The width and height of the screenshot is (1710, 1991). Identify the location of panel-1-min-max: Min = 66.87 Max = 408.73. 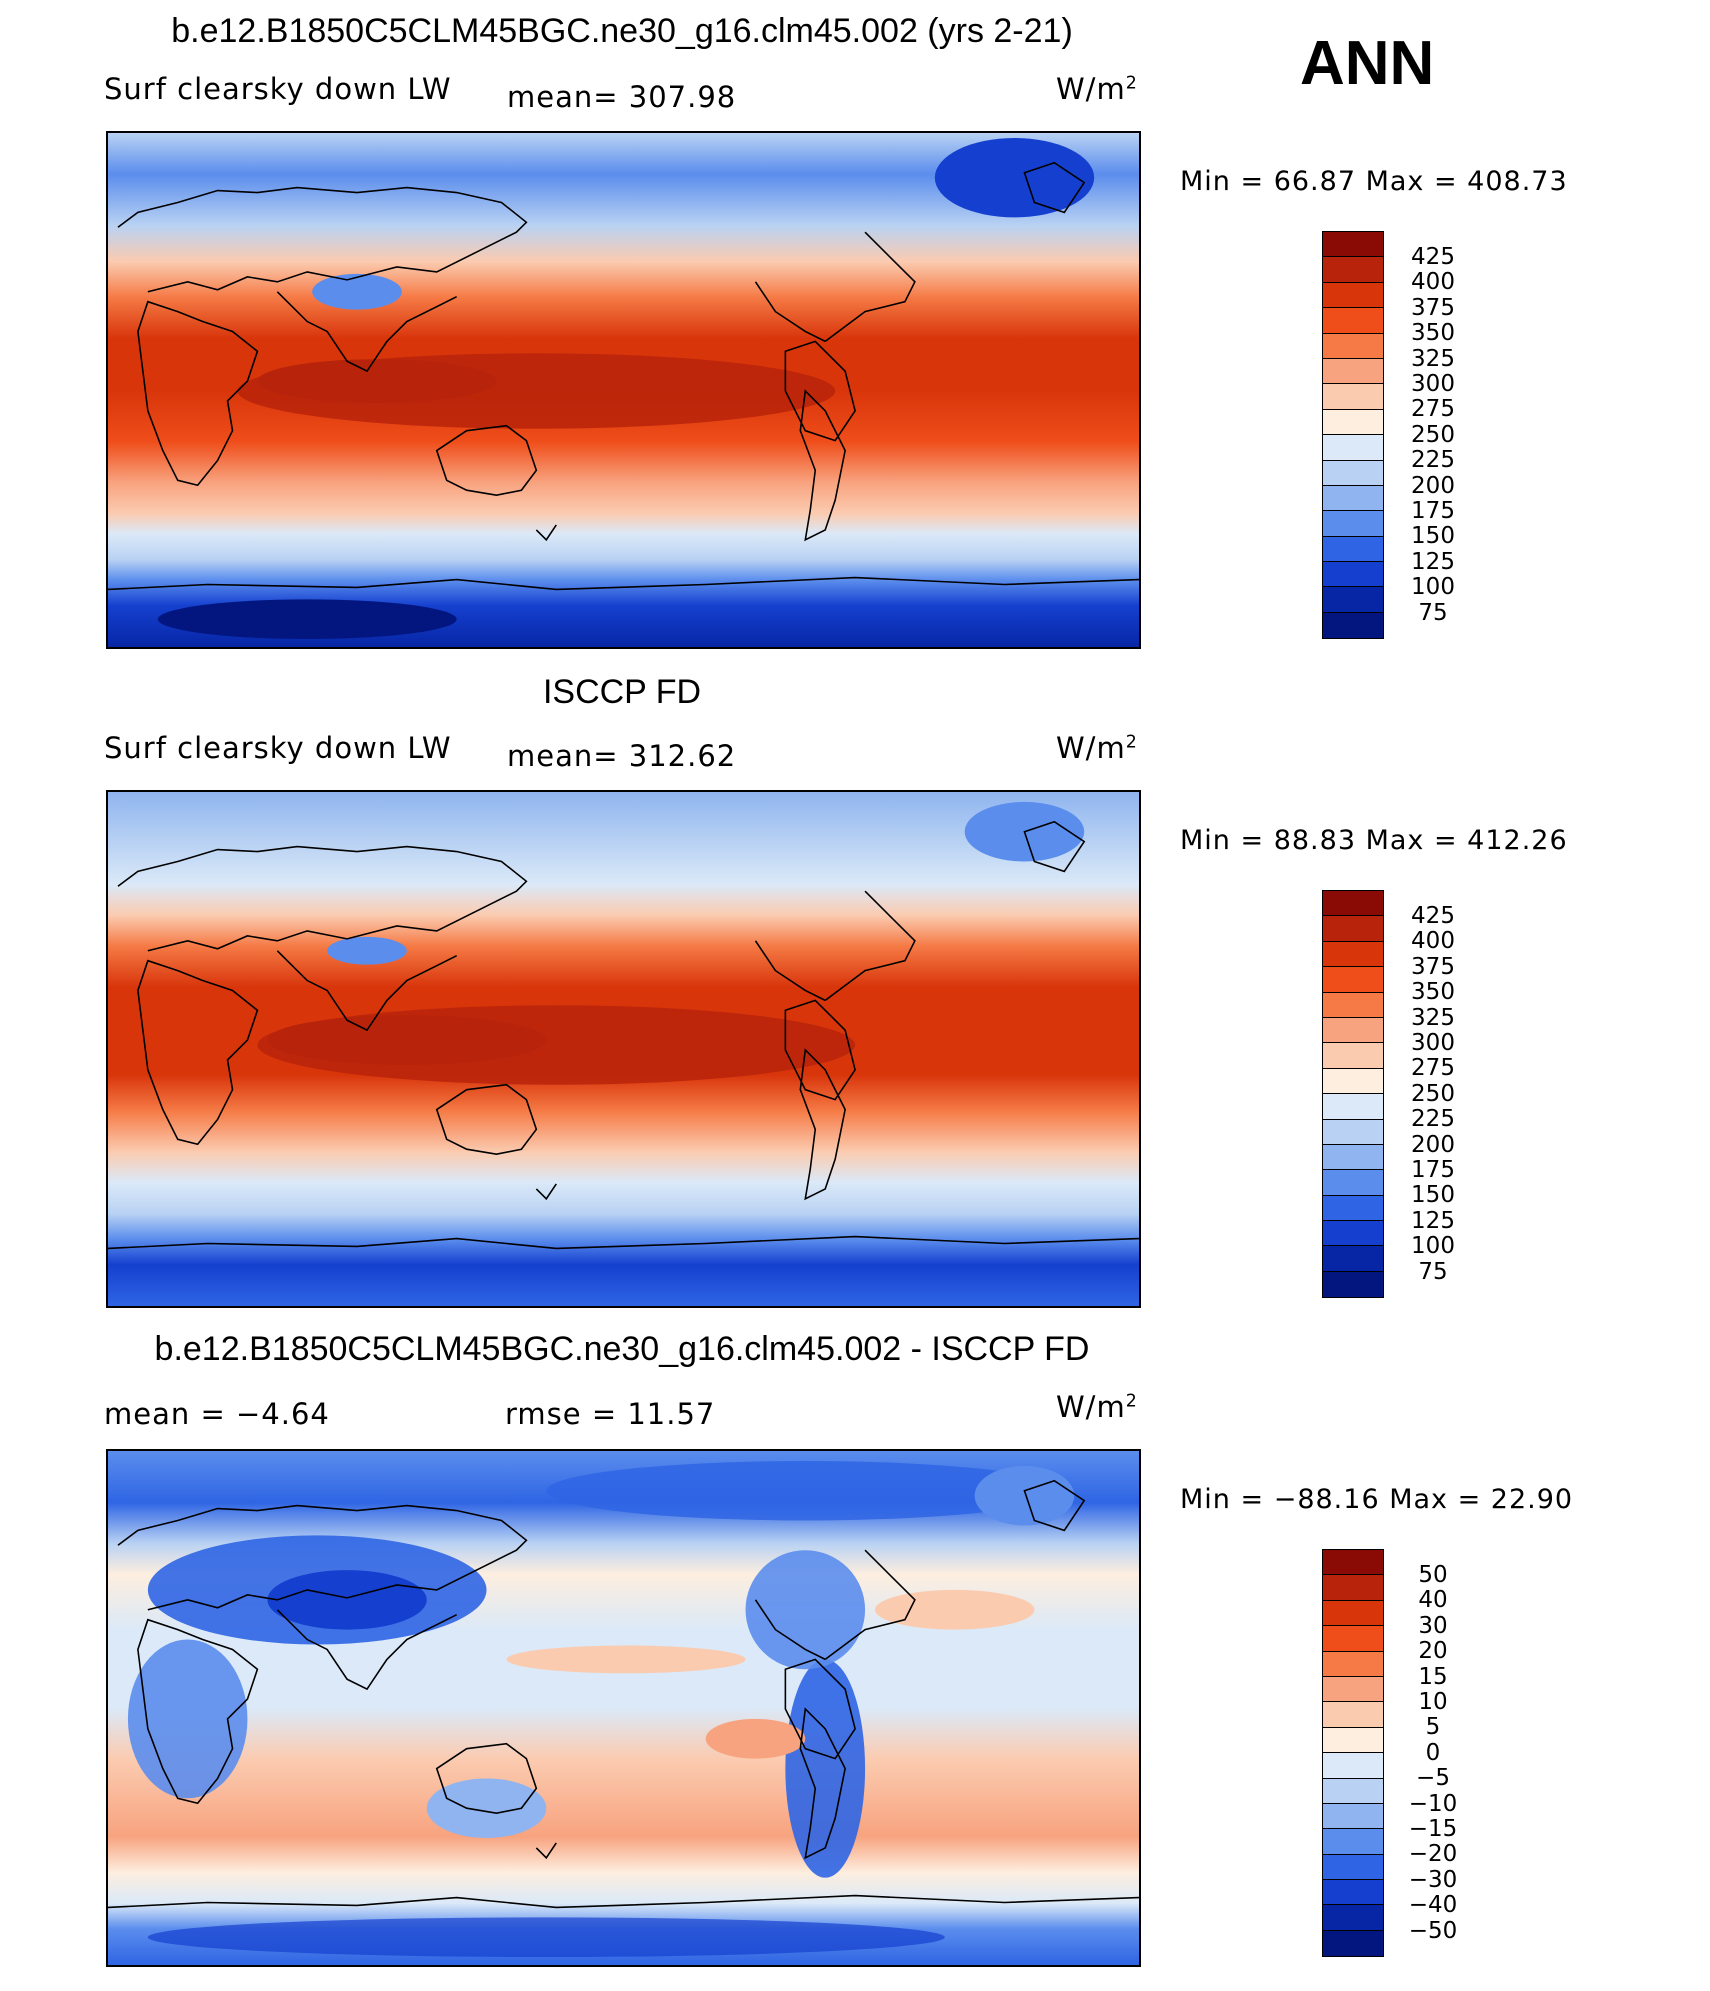
(1374, 181).